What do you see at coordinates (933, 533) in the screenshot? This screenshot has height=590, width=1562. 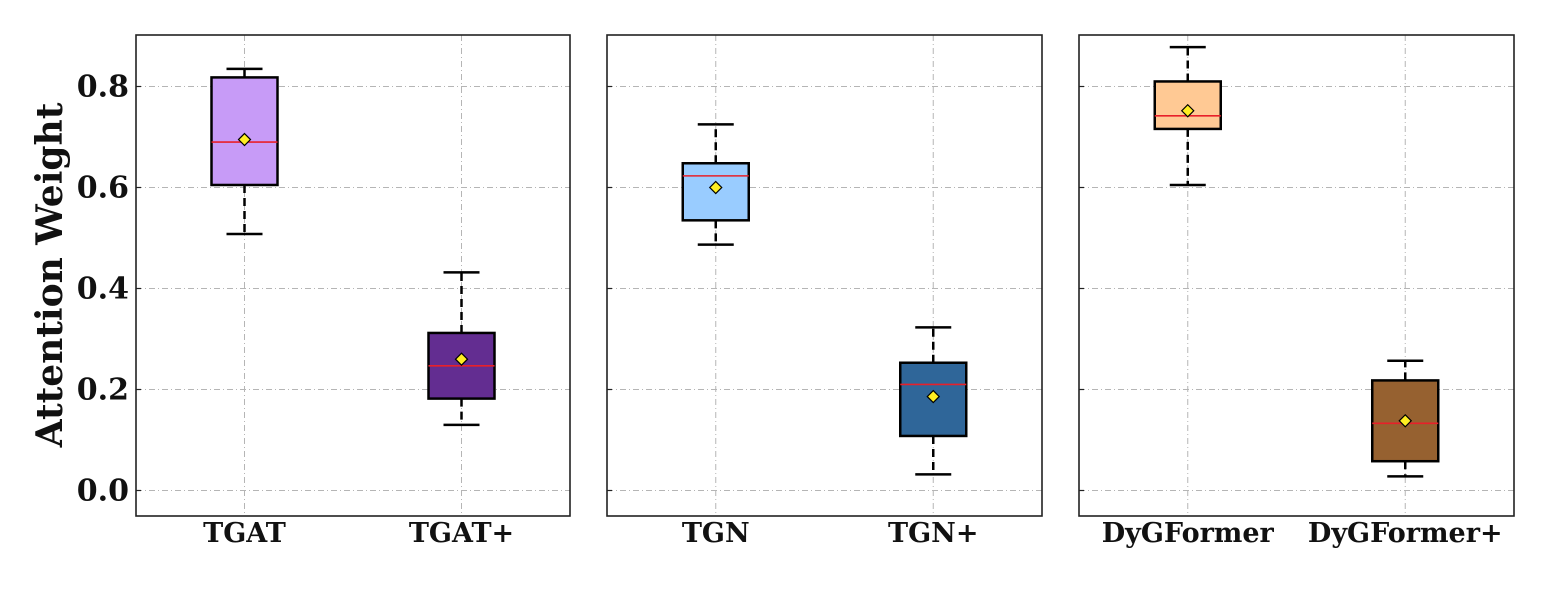 I see `x-tick-label: TGN+` at bounding box center [933, 533].